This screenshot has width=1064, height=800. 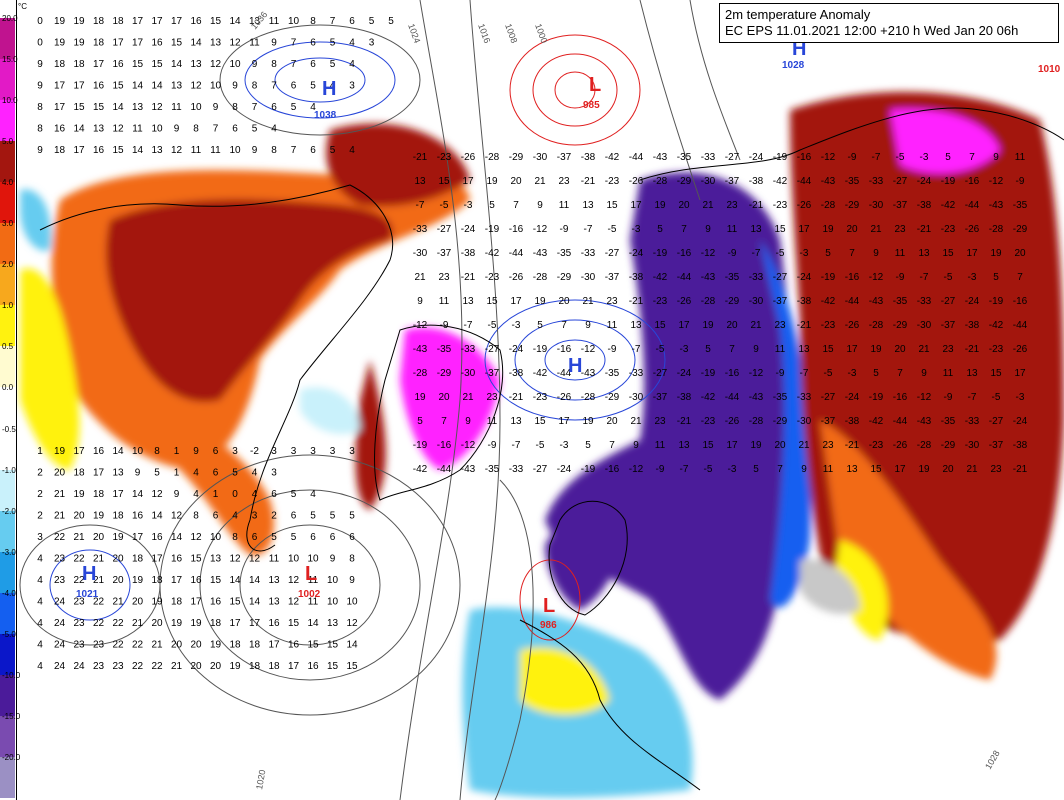 I want to click on grid-value: 16, so click(x=196, y=21).